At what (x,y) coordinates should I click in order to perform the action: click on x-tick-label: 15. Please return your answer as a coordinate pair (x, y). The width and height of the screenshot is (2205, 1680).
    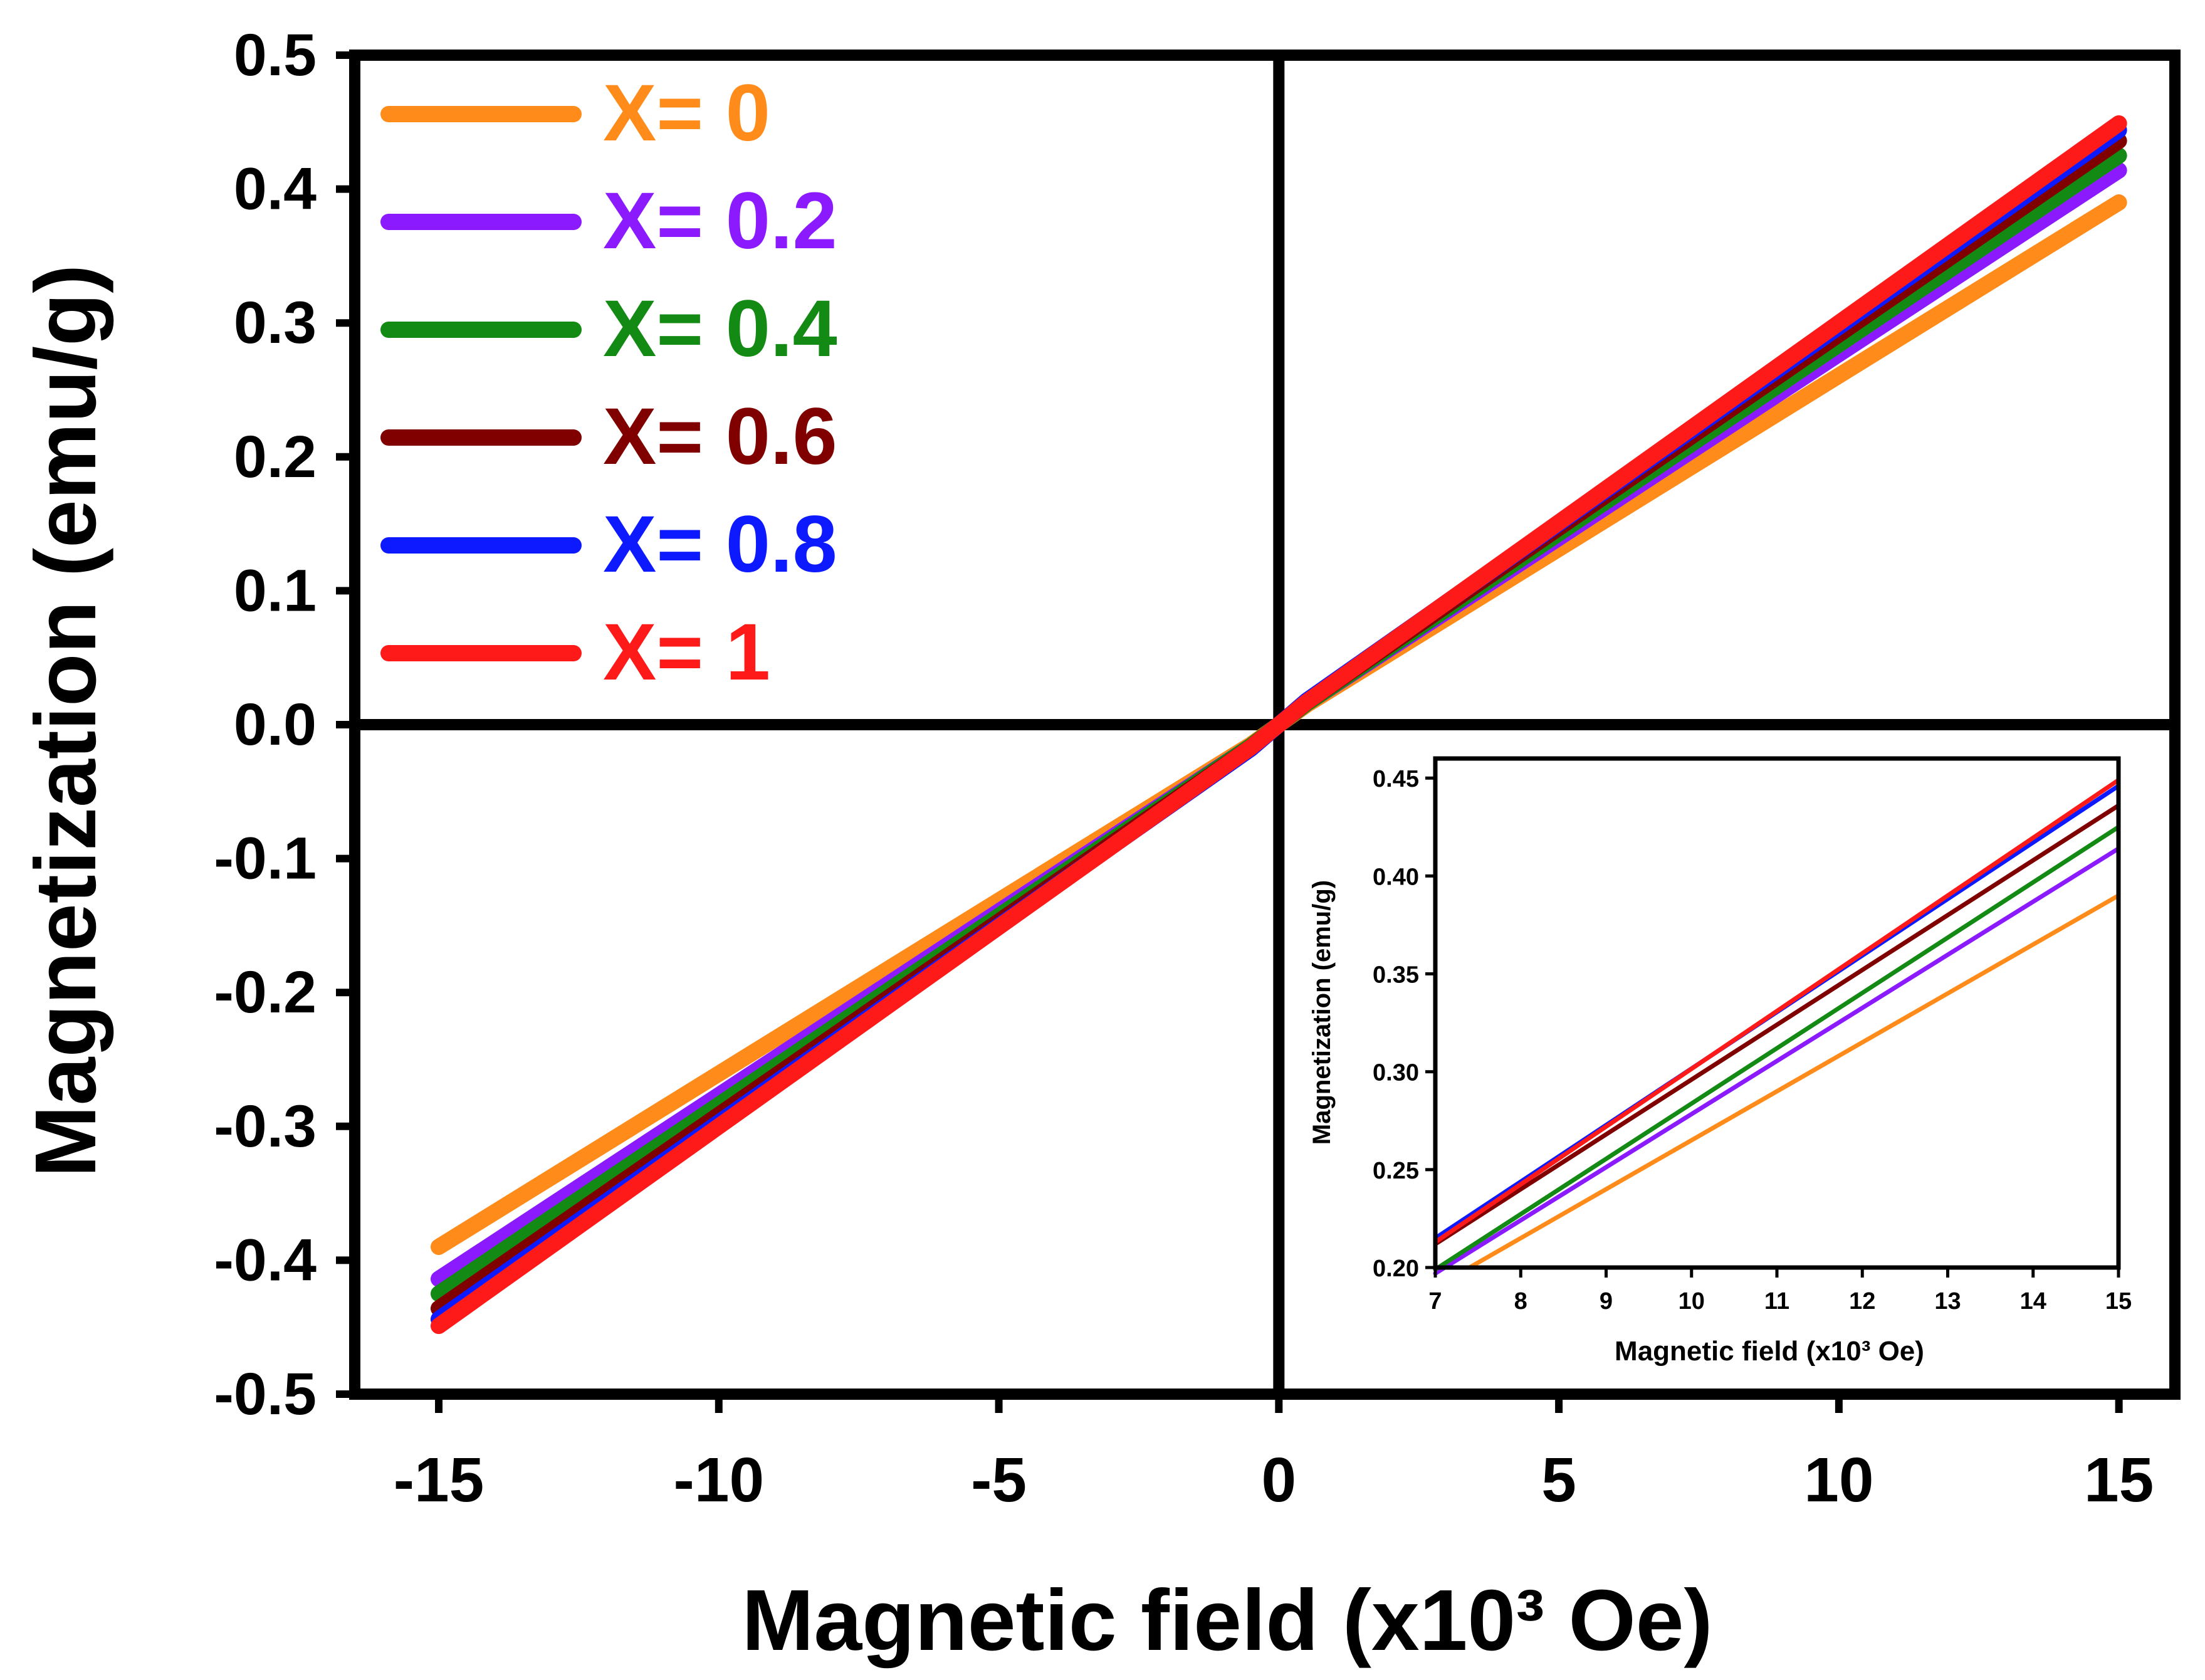
    Looking at the image, I should click on (2119, 1480).